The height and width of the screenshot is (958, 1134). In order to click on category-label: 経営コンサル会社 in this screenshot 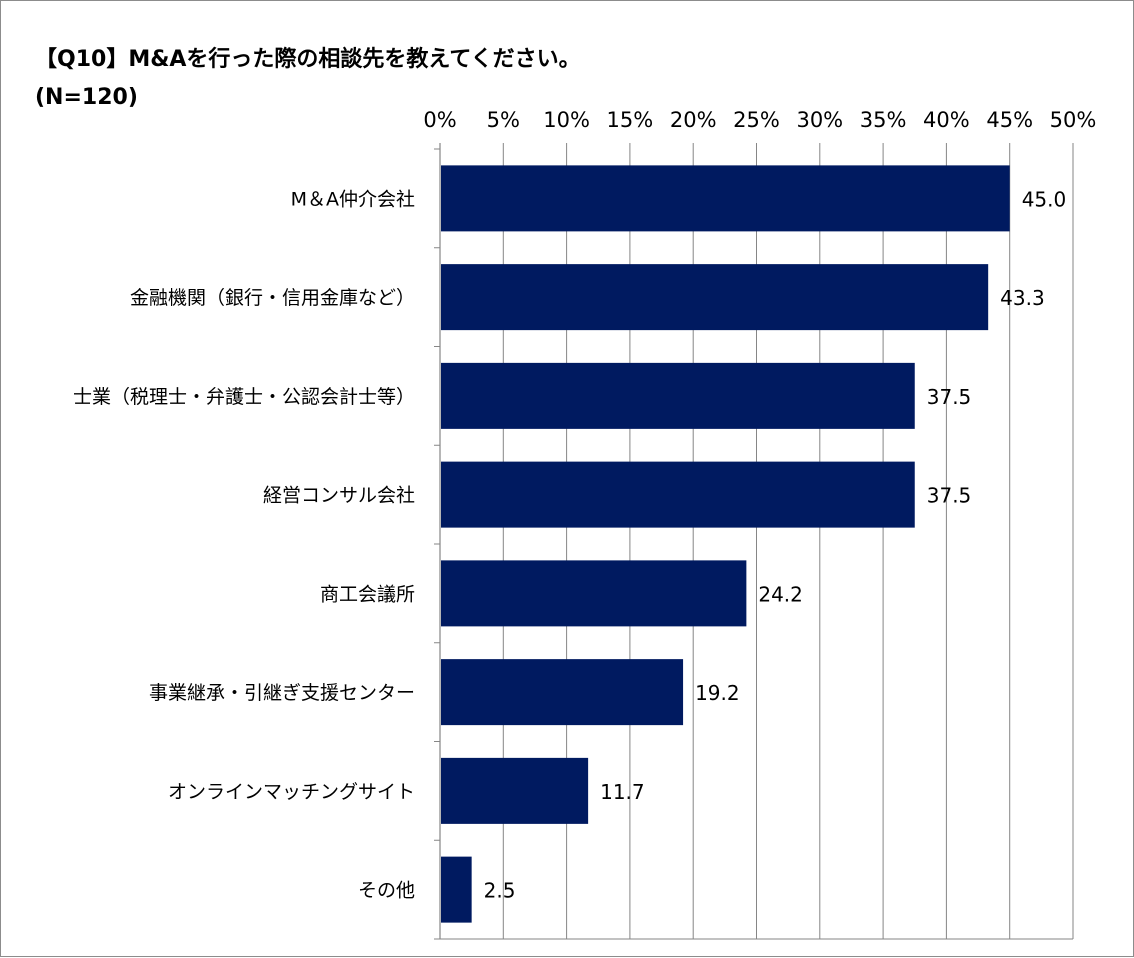, I will do `click(339, 496)`.